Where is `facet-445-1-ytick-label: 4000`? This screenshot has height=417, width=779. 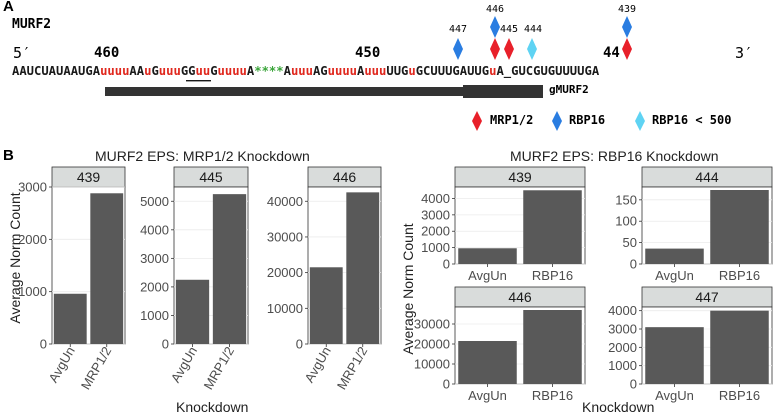
facet-445-1-ytick-label: 4000 is located at coordinates (154, 229).